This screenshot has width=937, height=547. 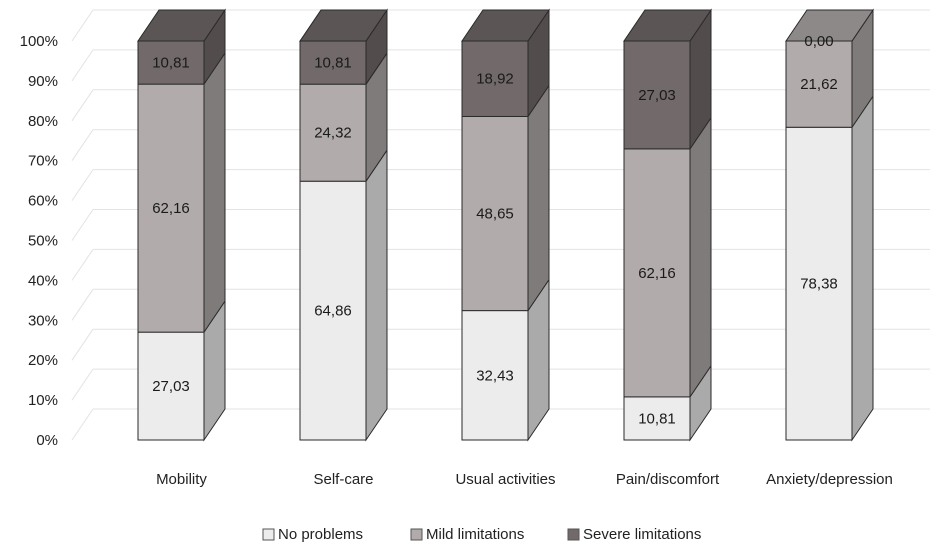 What do you see at coordinates (333, 133) in the screenshot?
I see `data-label: 24,32` at bounding box center [333, 133].